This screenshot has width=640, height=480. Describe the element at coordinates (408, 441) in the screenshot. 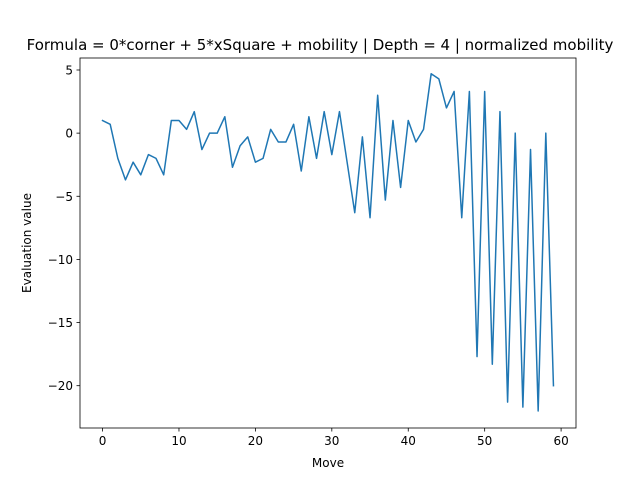

I see `x-tick-label: 40` at that location.